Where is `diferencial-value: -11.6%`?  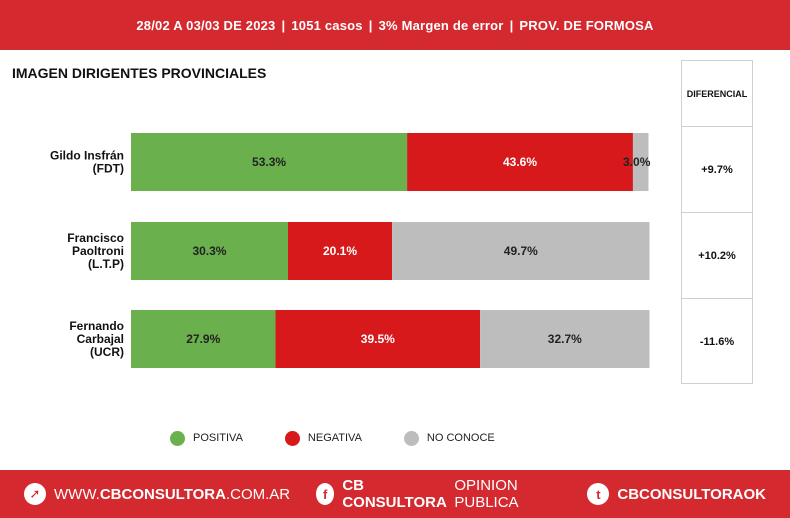 diferencial-value: -11.6% is located at coordinates (717, 342).